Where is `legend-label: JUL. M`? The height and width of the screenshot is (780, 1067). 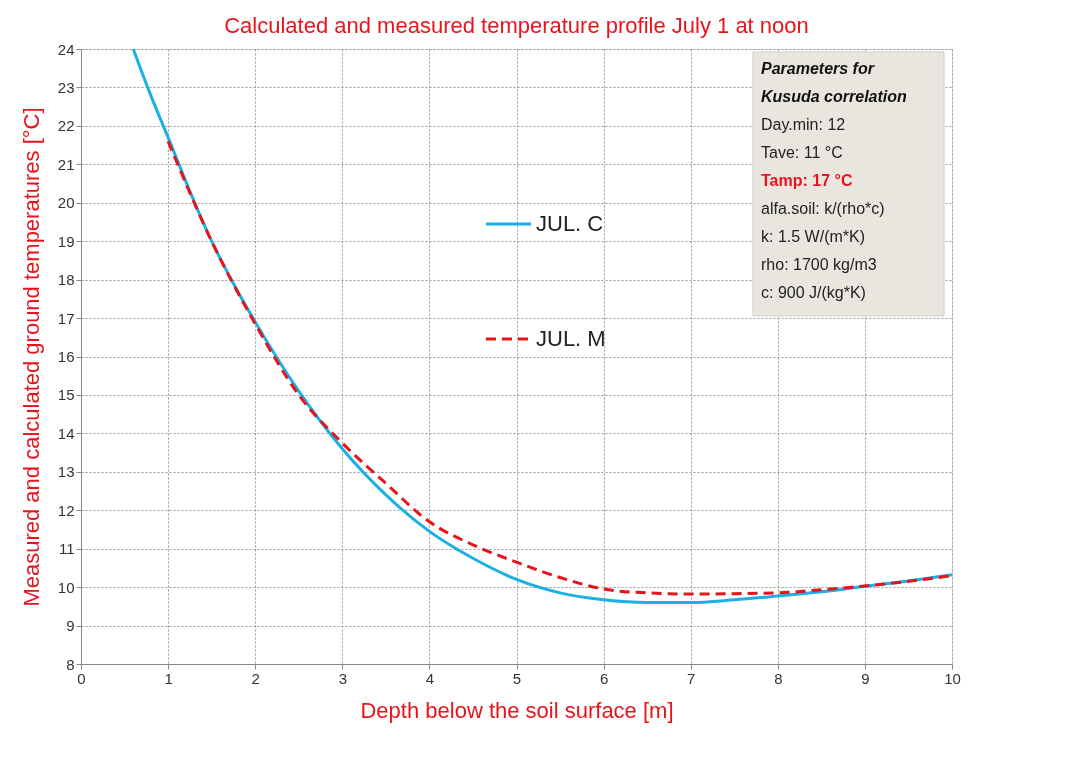 legend-label: JUL. M is located at coordinates (571, 338).